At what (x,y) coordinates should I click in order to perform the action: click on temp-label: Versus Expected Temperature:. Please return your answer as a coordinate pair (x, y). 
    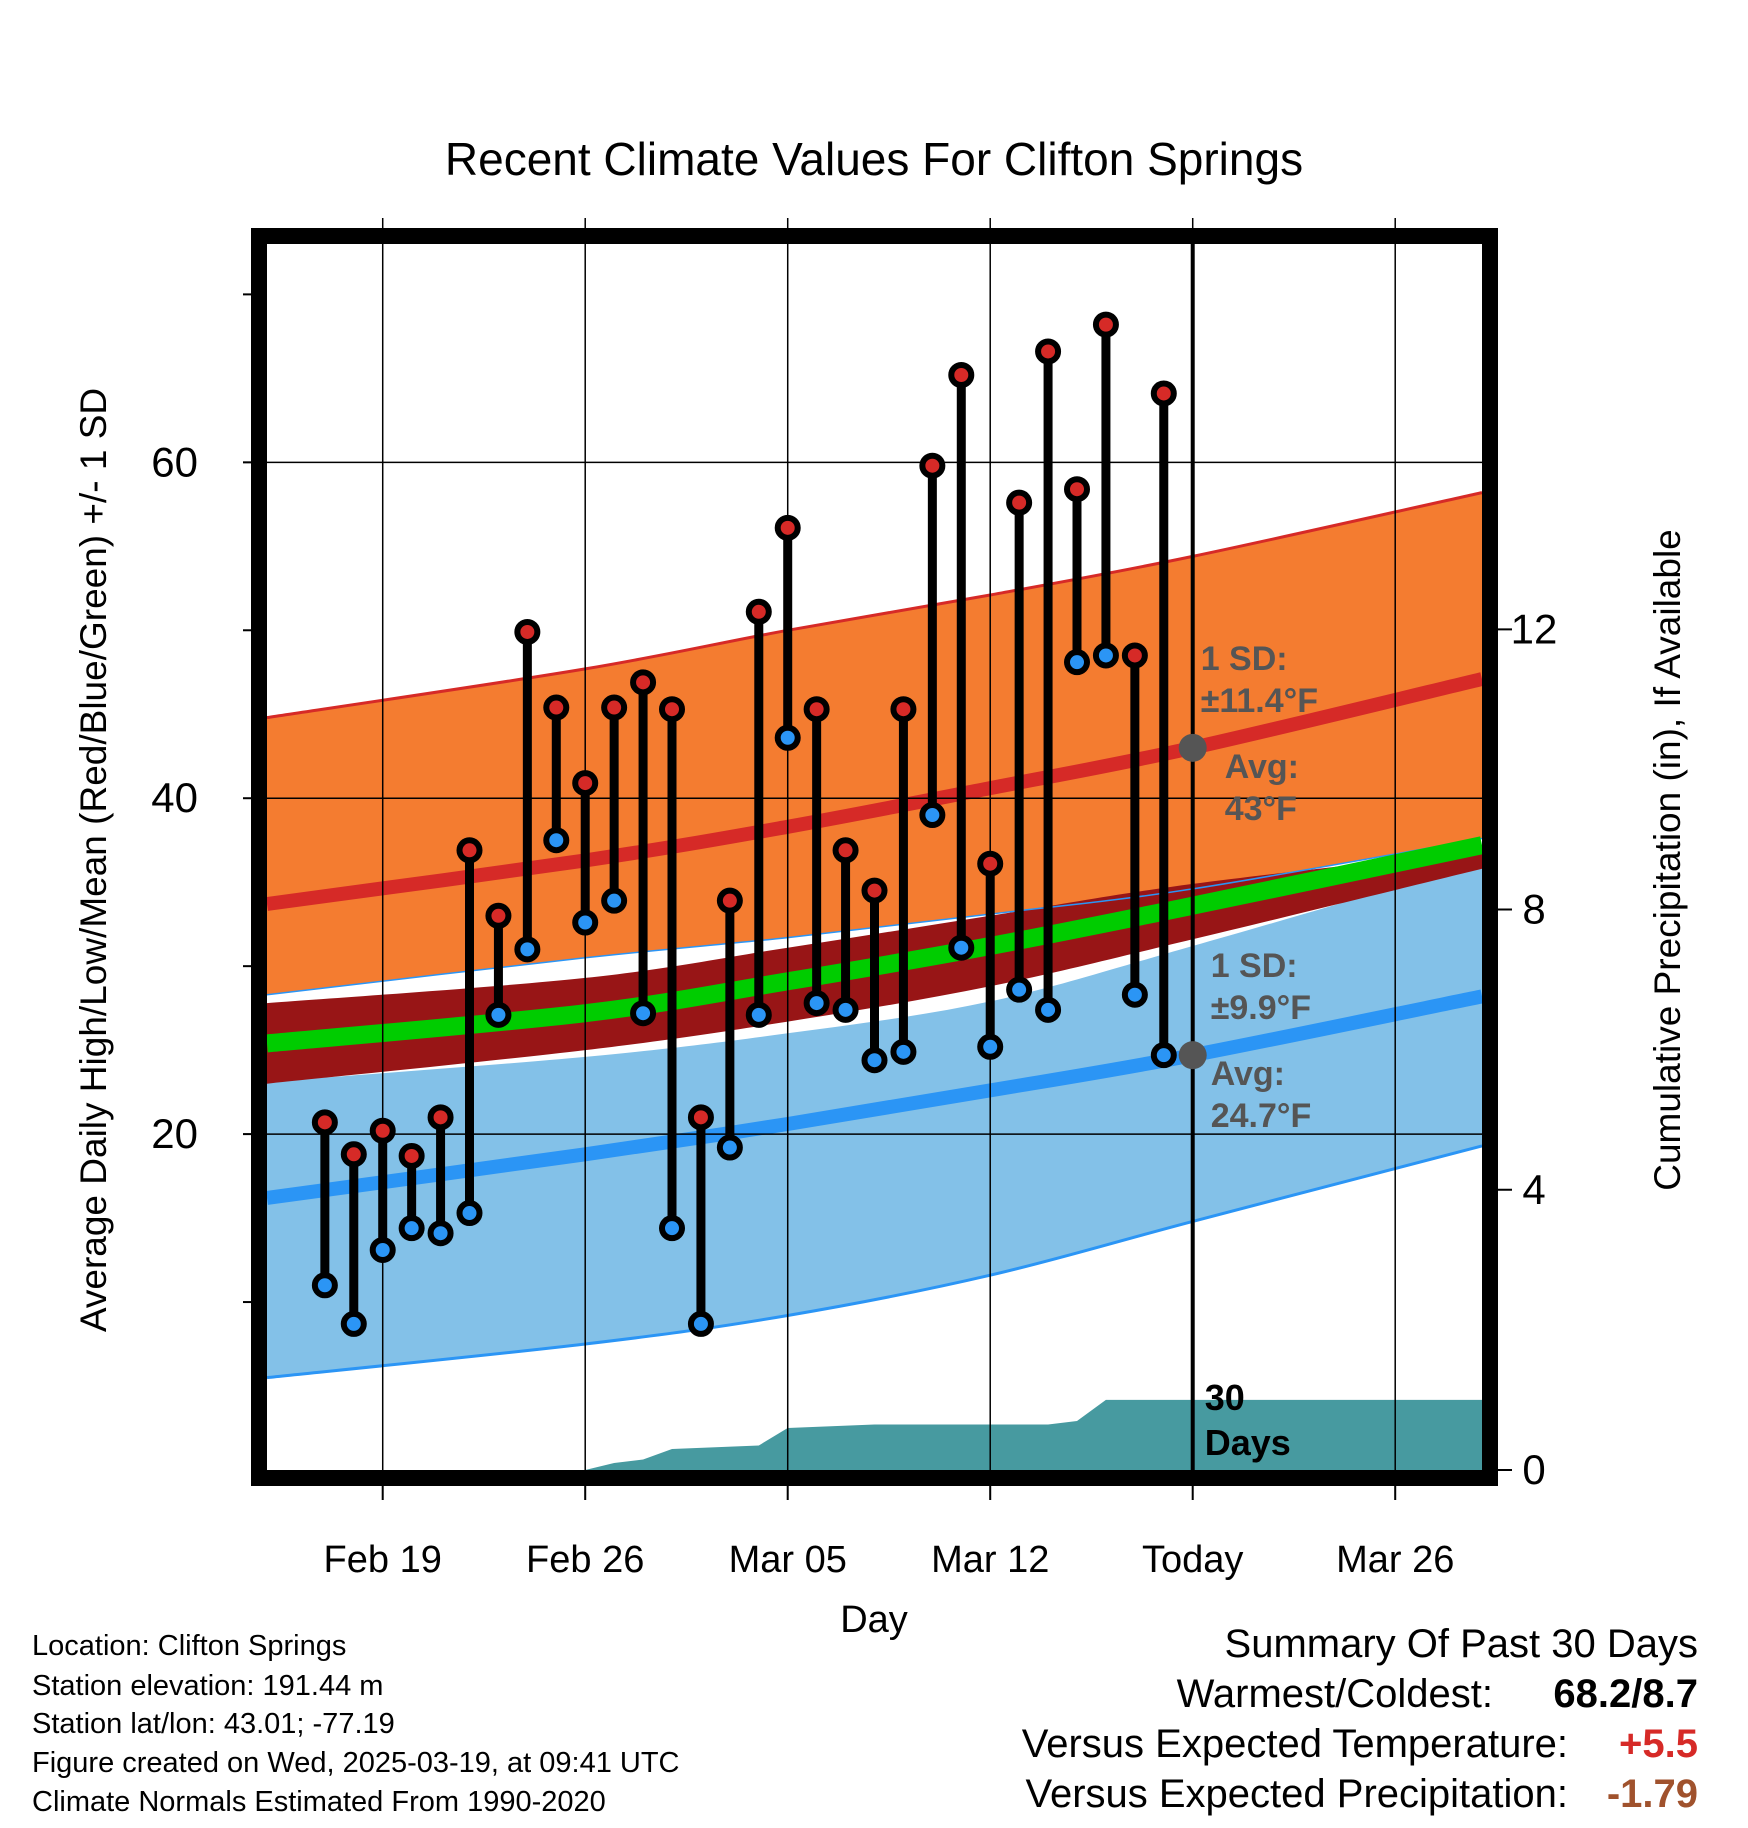
    Looking at the image, I should click on (1294, 1744).